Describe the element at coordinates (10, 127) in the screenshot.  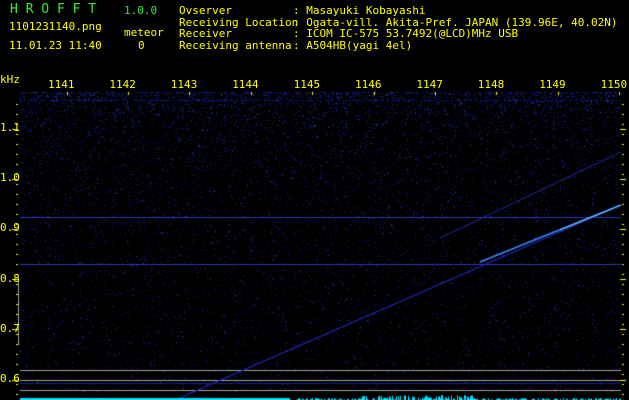
I see `y-tick-label: 1.1` at that location.